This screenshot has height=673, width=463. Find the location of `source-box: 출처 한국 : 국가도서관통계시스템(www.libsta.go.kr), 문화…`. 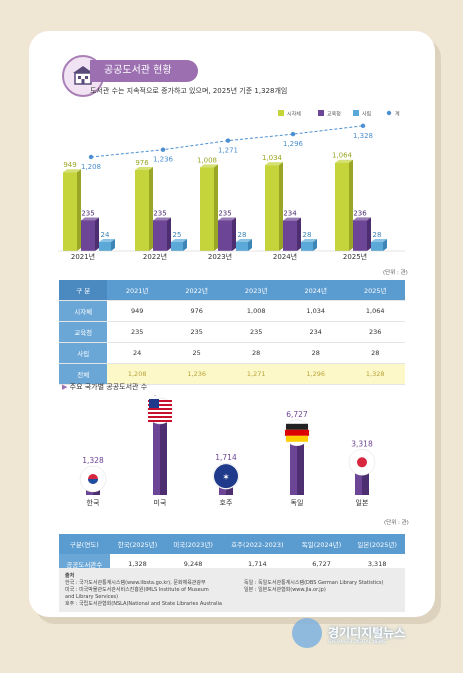

source-box: 출처 한국 : 국가도서관통계시스템(www.libsta.go.kr), 문화… is located at coordinates (232, 590).